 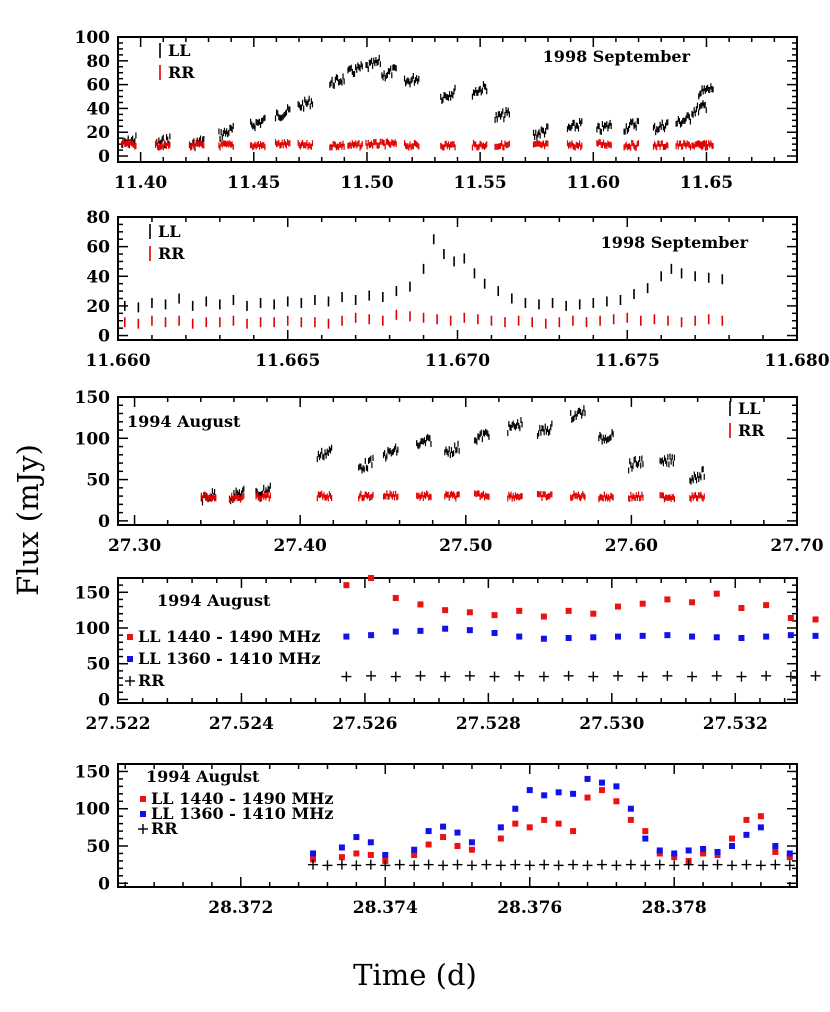 I want to click on x-tick-label: 11.680, so click(x=796, y=361).